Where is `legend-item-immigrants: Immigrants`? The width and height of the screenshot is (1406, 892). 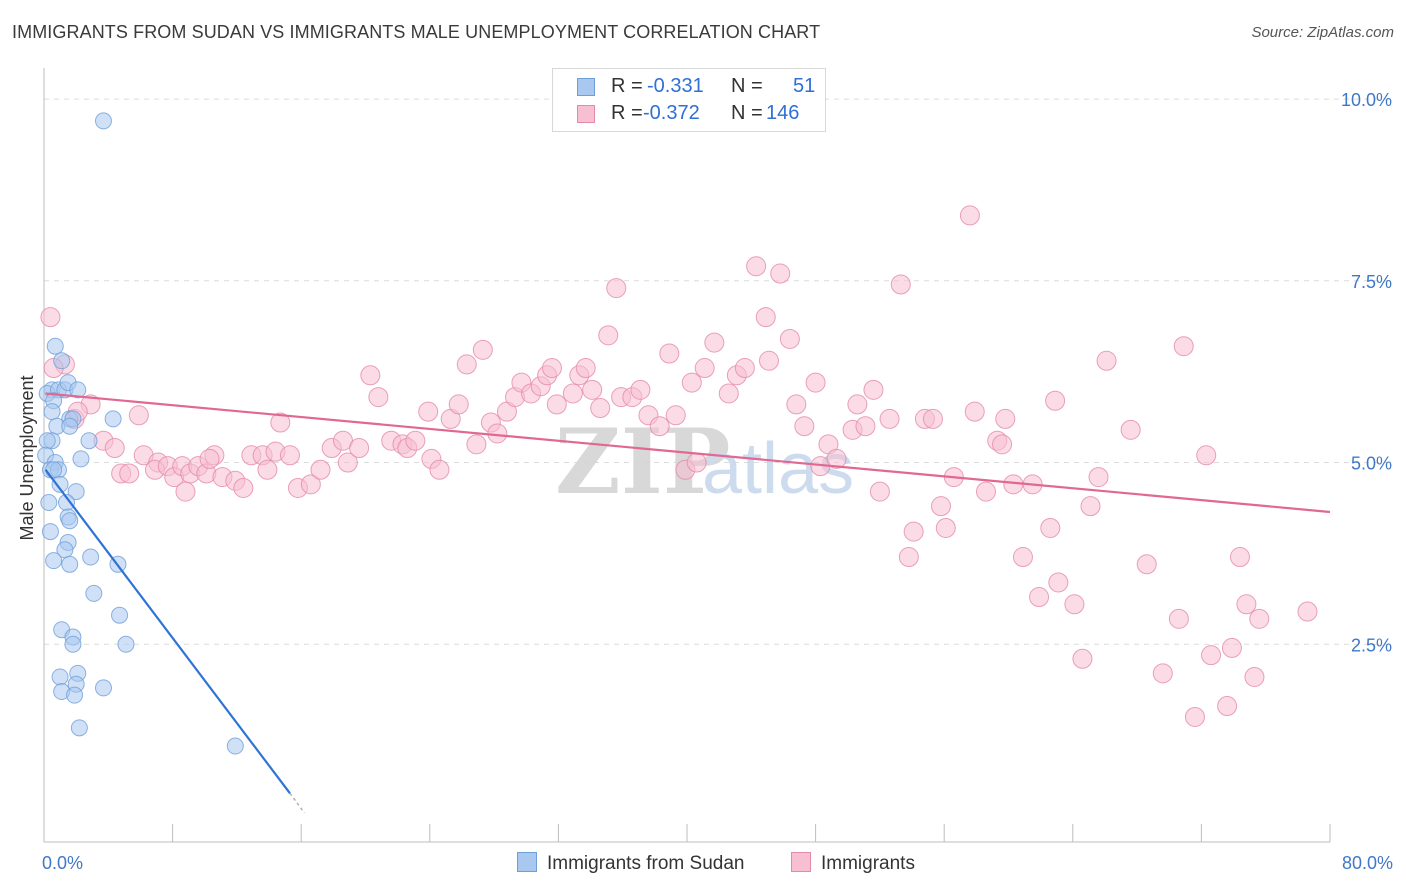
legend-item-immigrants: Immigrants is located at coordinates (853, 863).